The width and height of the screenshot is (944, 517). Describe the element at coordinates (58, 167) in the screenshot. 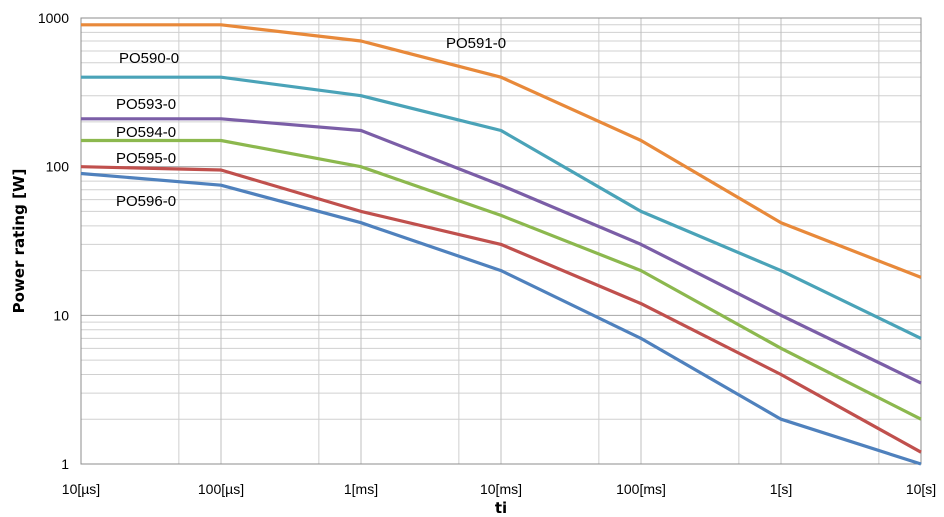

I see `y-tick-label: 100` at that location.